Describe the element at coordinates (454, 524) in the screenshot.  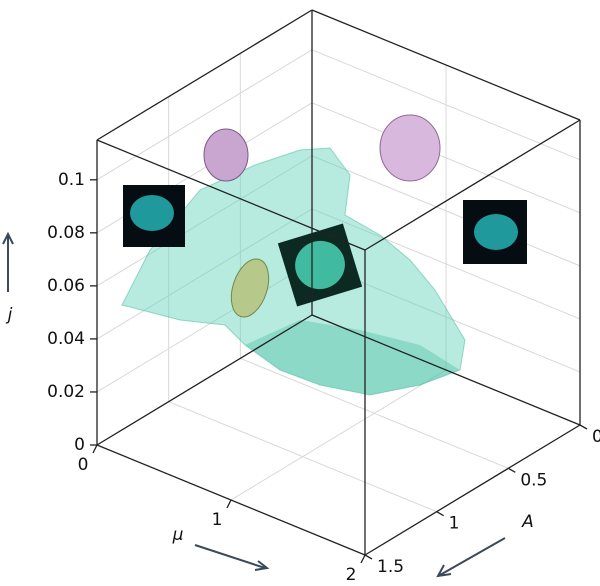
I see `y-tick-label: 1` at that location.